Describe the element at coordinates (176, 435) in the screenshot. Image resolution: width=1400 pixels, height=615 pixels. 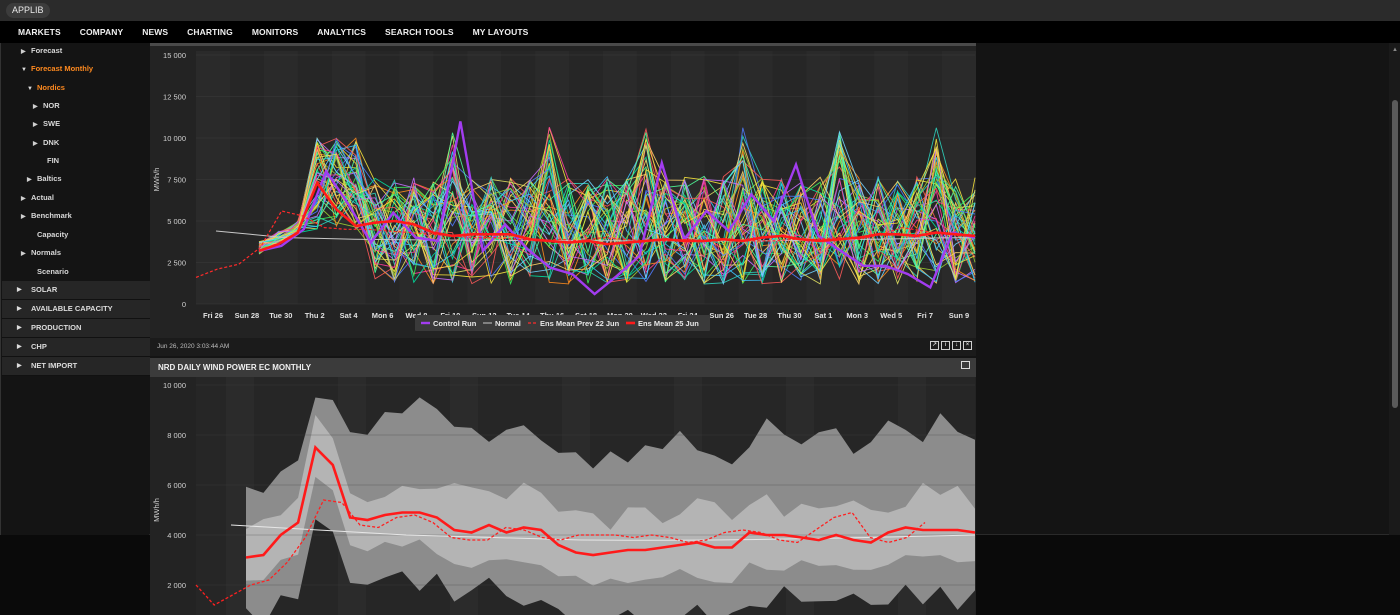
I see `y-tick-label: 8 000` at that location.